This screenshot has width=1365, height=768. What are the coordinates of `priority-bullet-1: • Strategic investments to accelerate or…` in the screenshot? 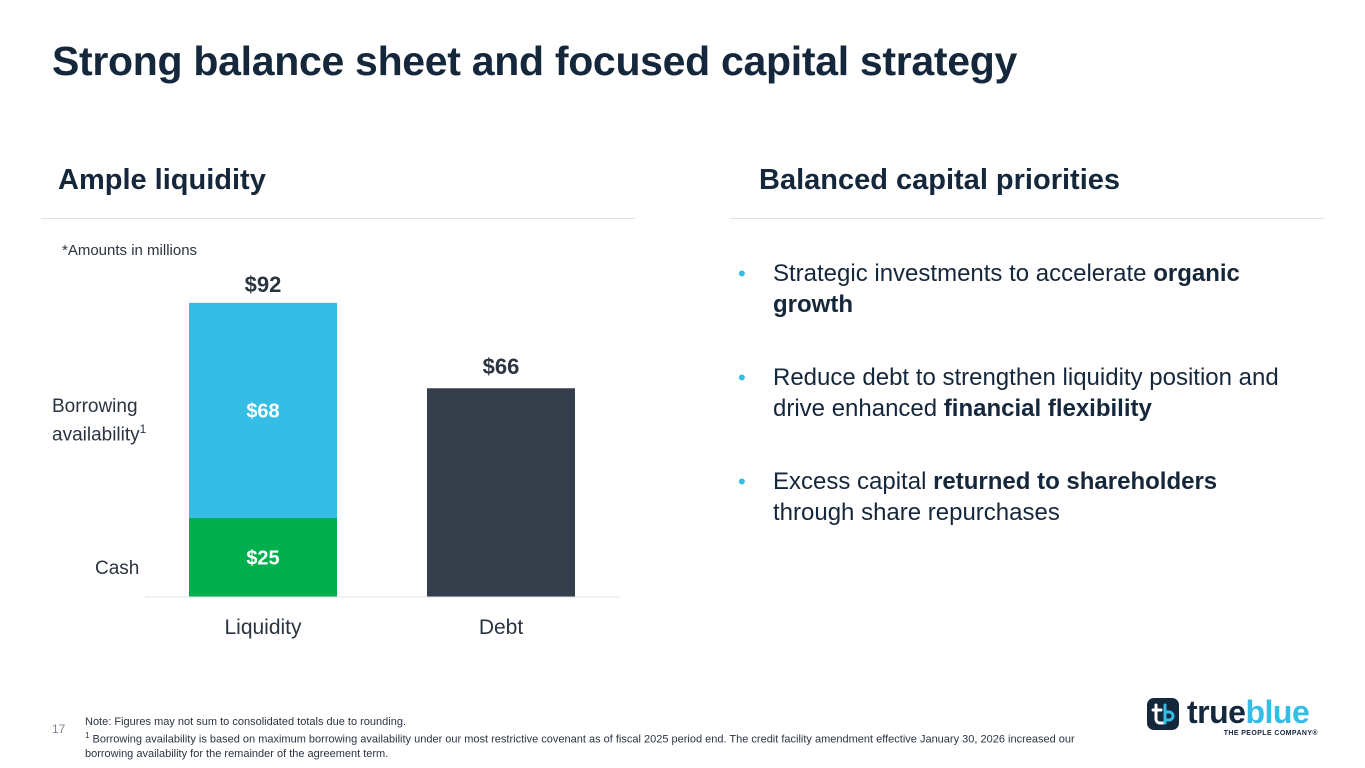 It's located at (1018, 289).